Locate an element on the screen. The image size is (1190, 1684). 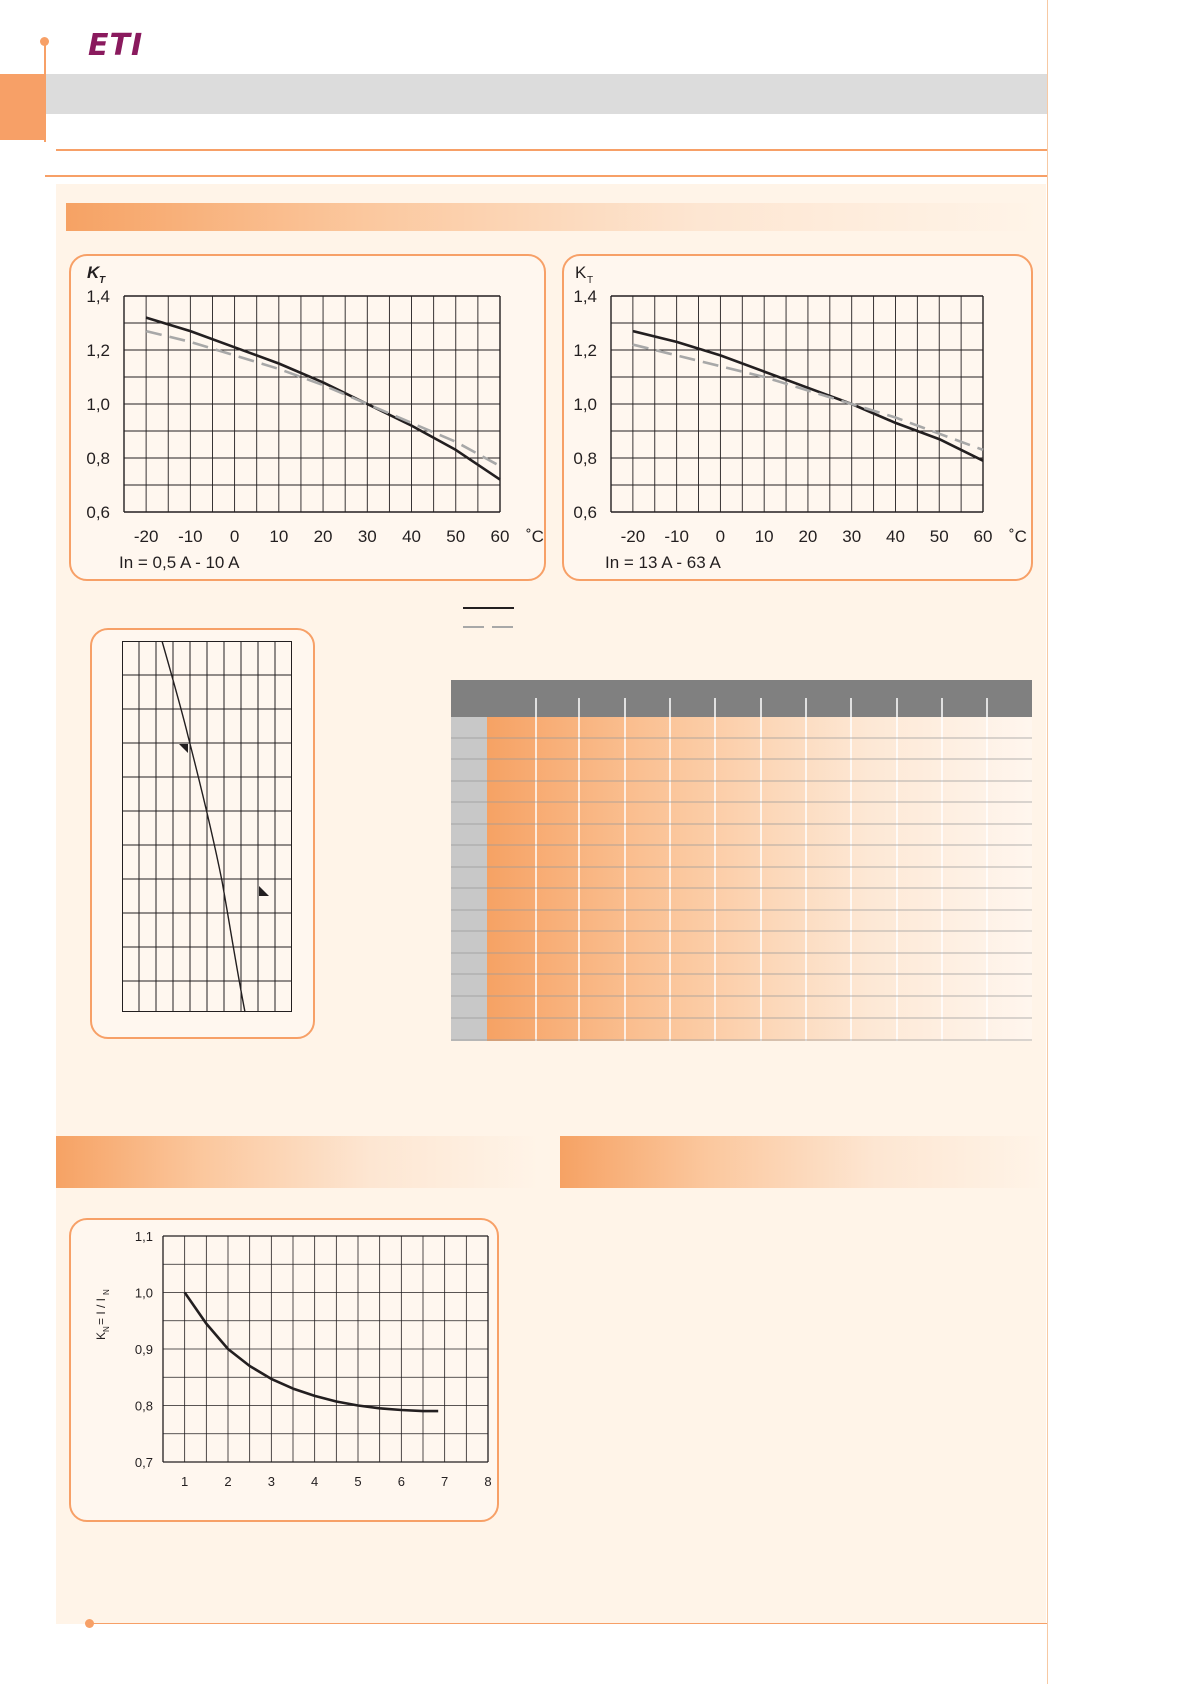
range-note: In = 13 A - 63 A is located at coordinates (663, 562).